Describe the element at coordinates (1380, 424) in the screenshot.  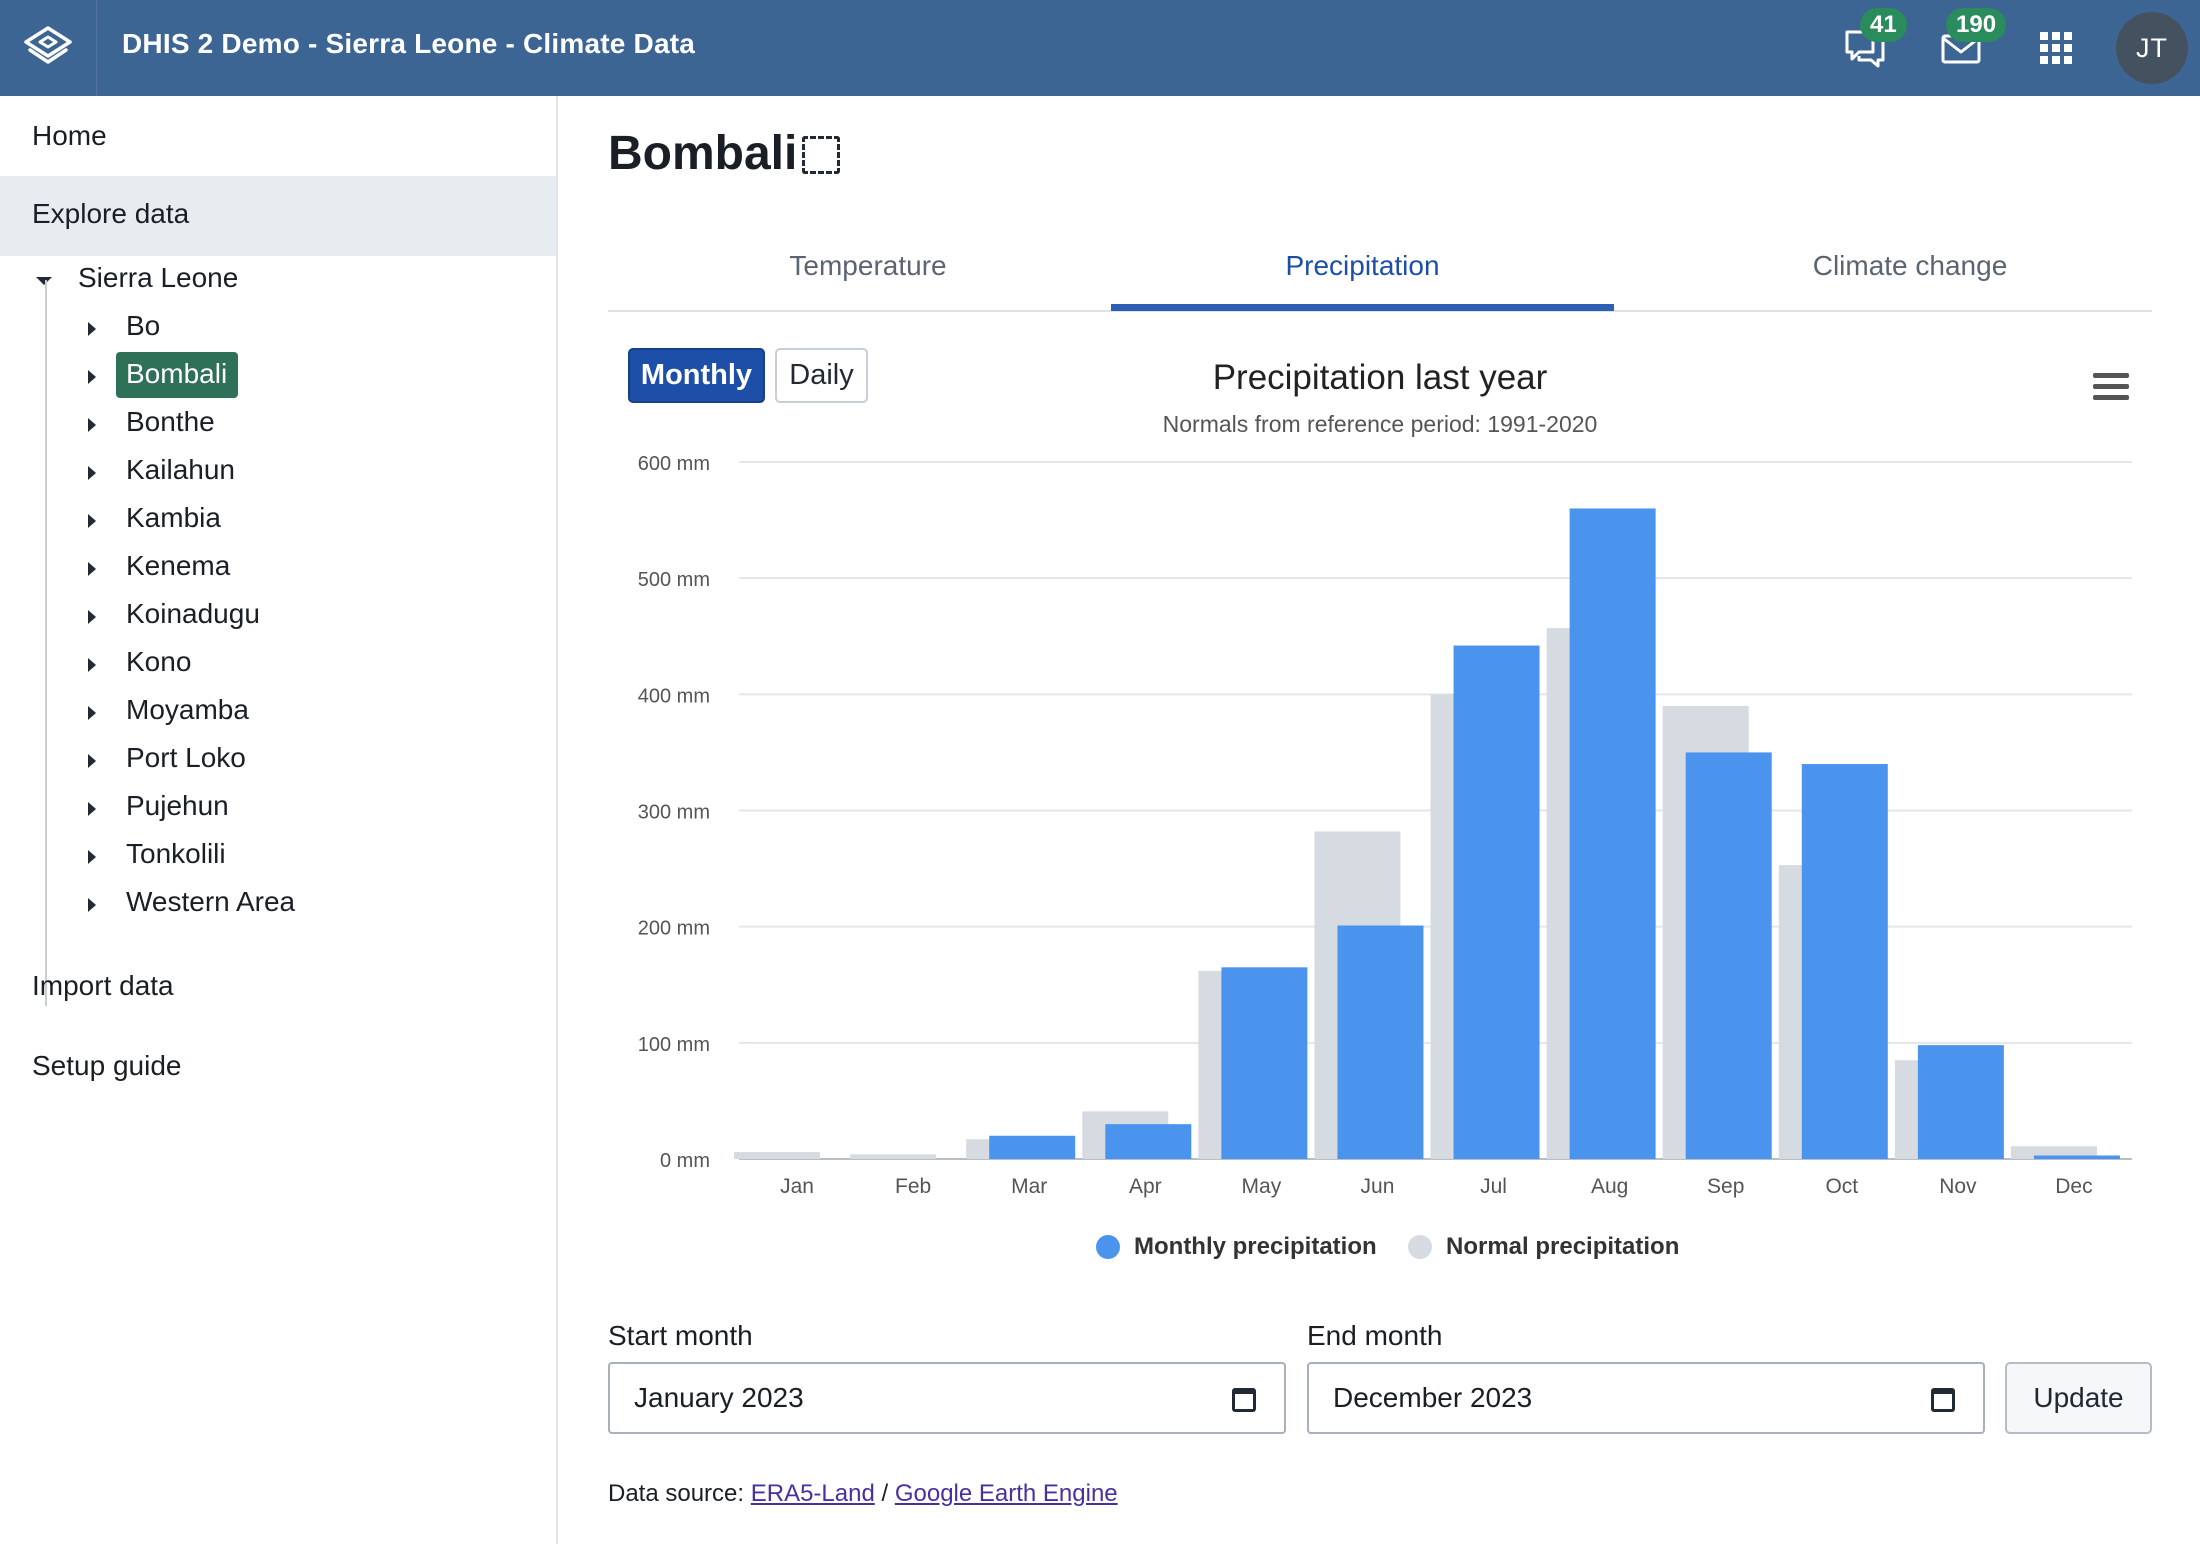
I see `chart-subtitle: Normals from reference period: 1991-2020` at that location.